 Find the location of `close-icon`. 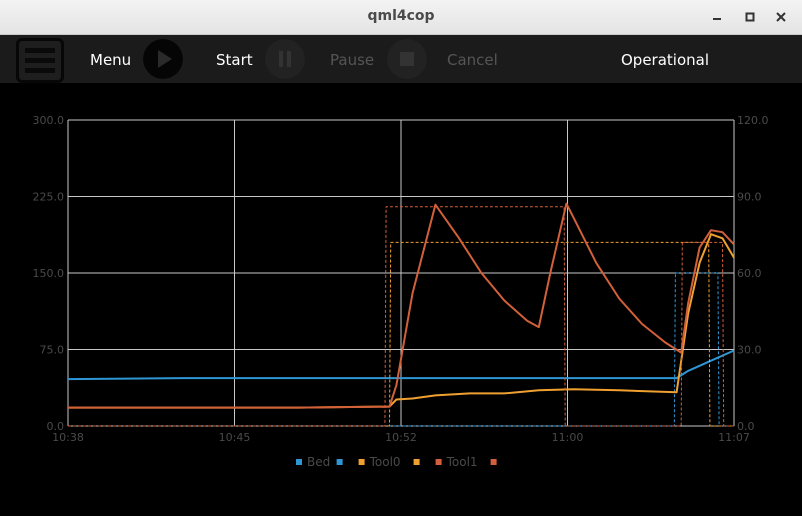

close-icon is located at coordinates (781, 17).